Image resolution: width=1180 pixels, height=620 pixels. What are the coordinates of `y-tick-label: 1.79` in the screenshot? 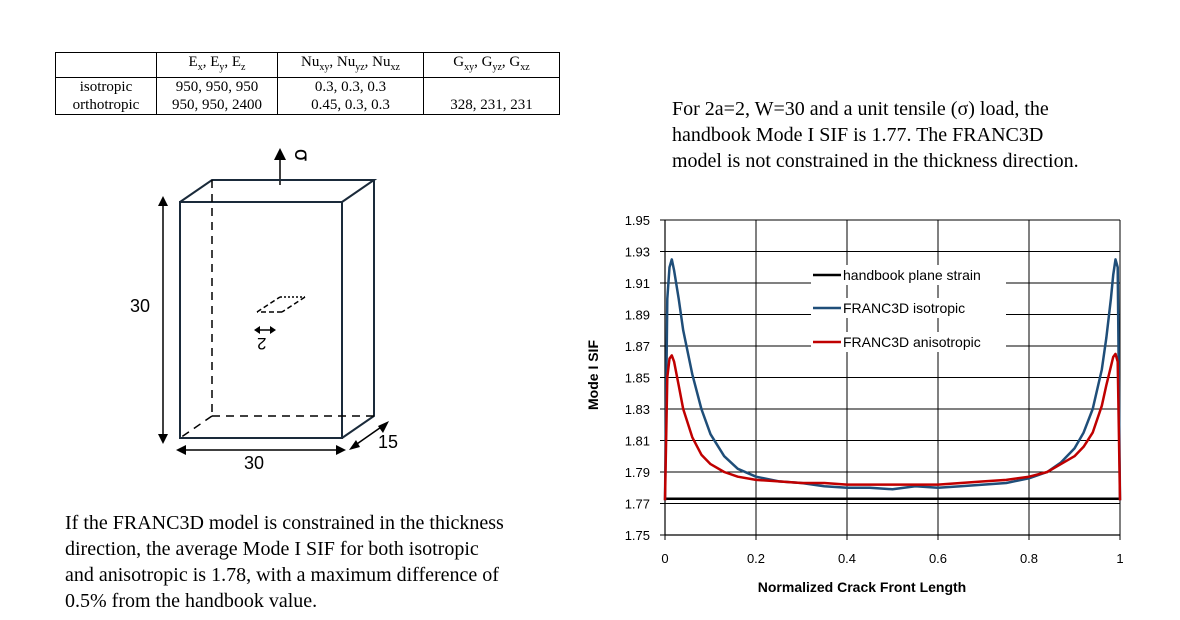 It's located at (637, 472).